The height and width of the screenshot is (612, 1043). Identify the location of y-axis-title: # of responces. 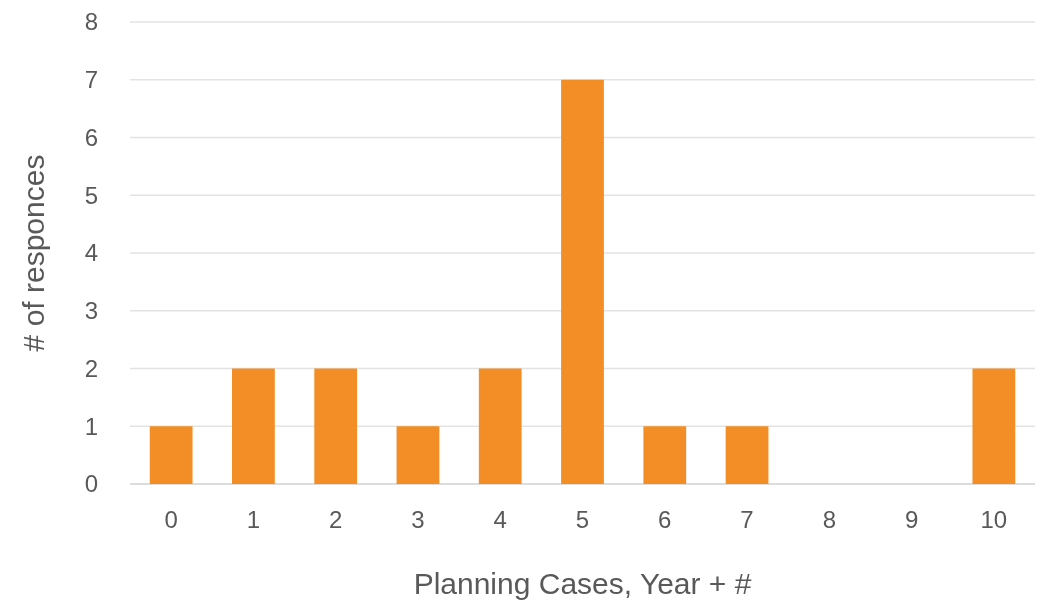
(33, 253).